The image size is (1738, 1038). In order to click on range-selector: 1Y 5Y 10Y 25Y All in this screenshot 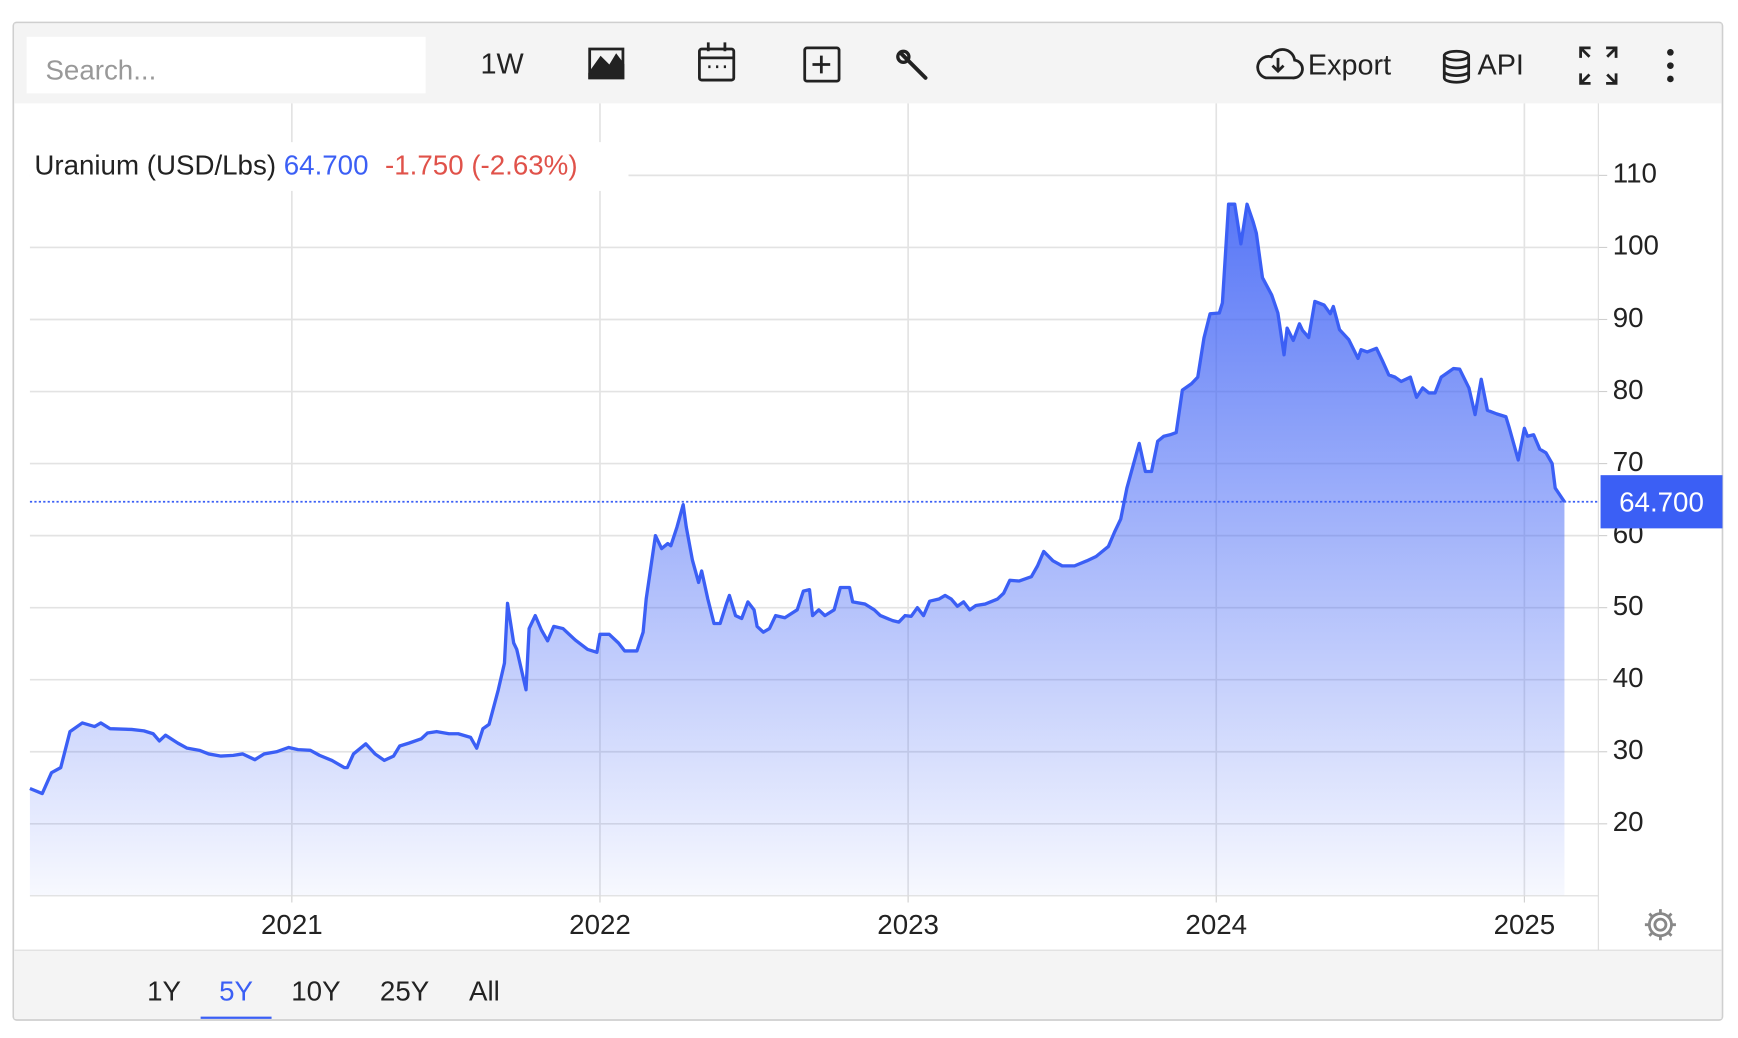, I will do `click(323, 997)`.